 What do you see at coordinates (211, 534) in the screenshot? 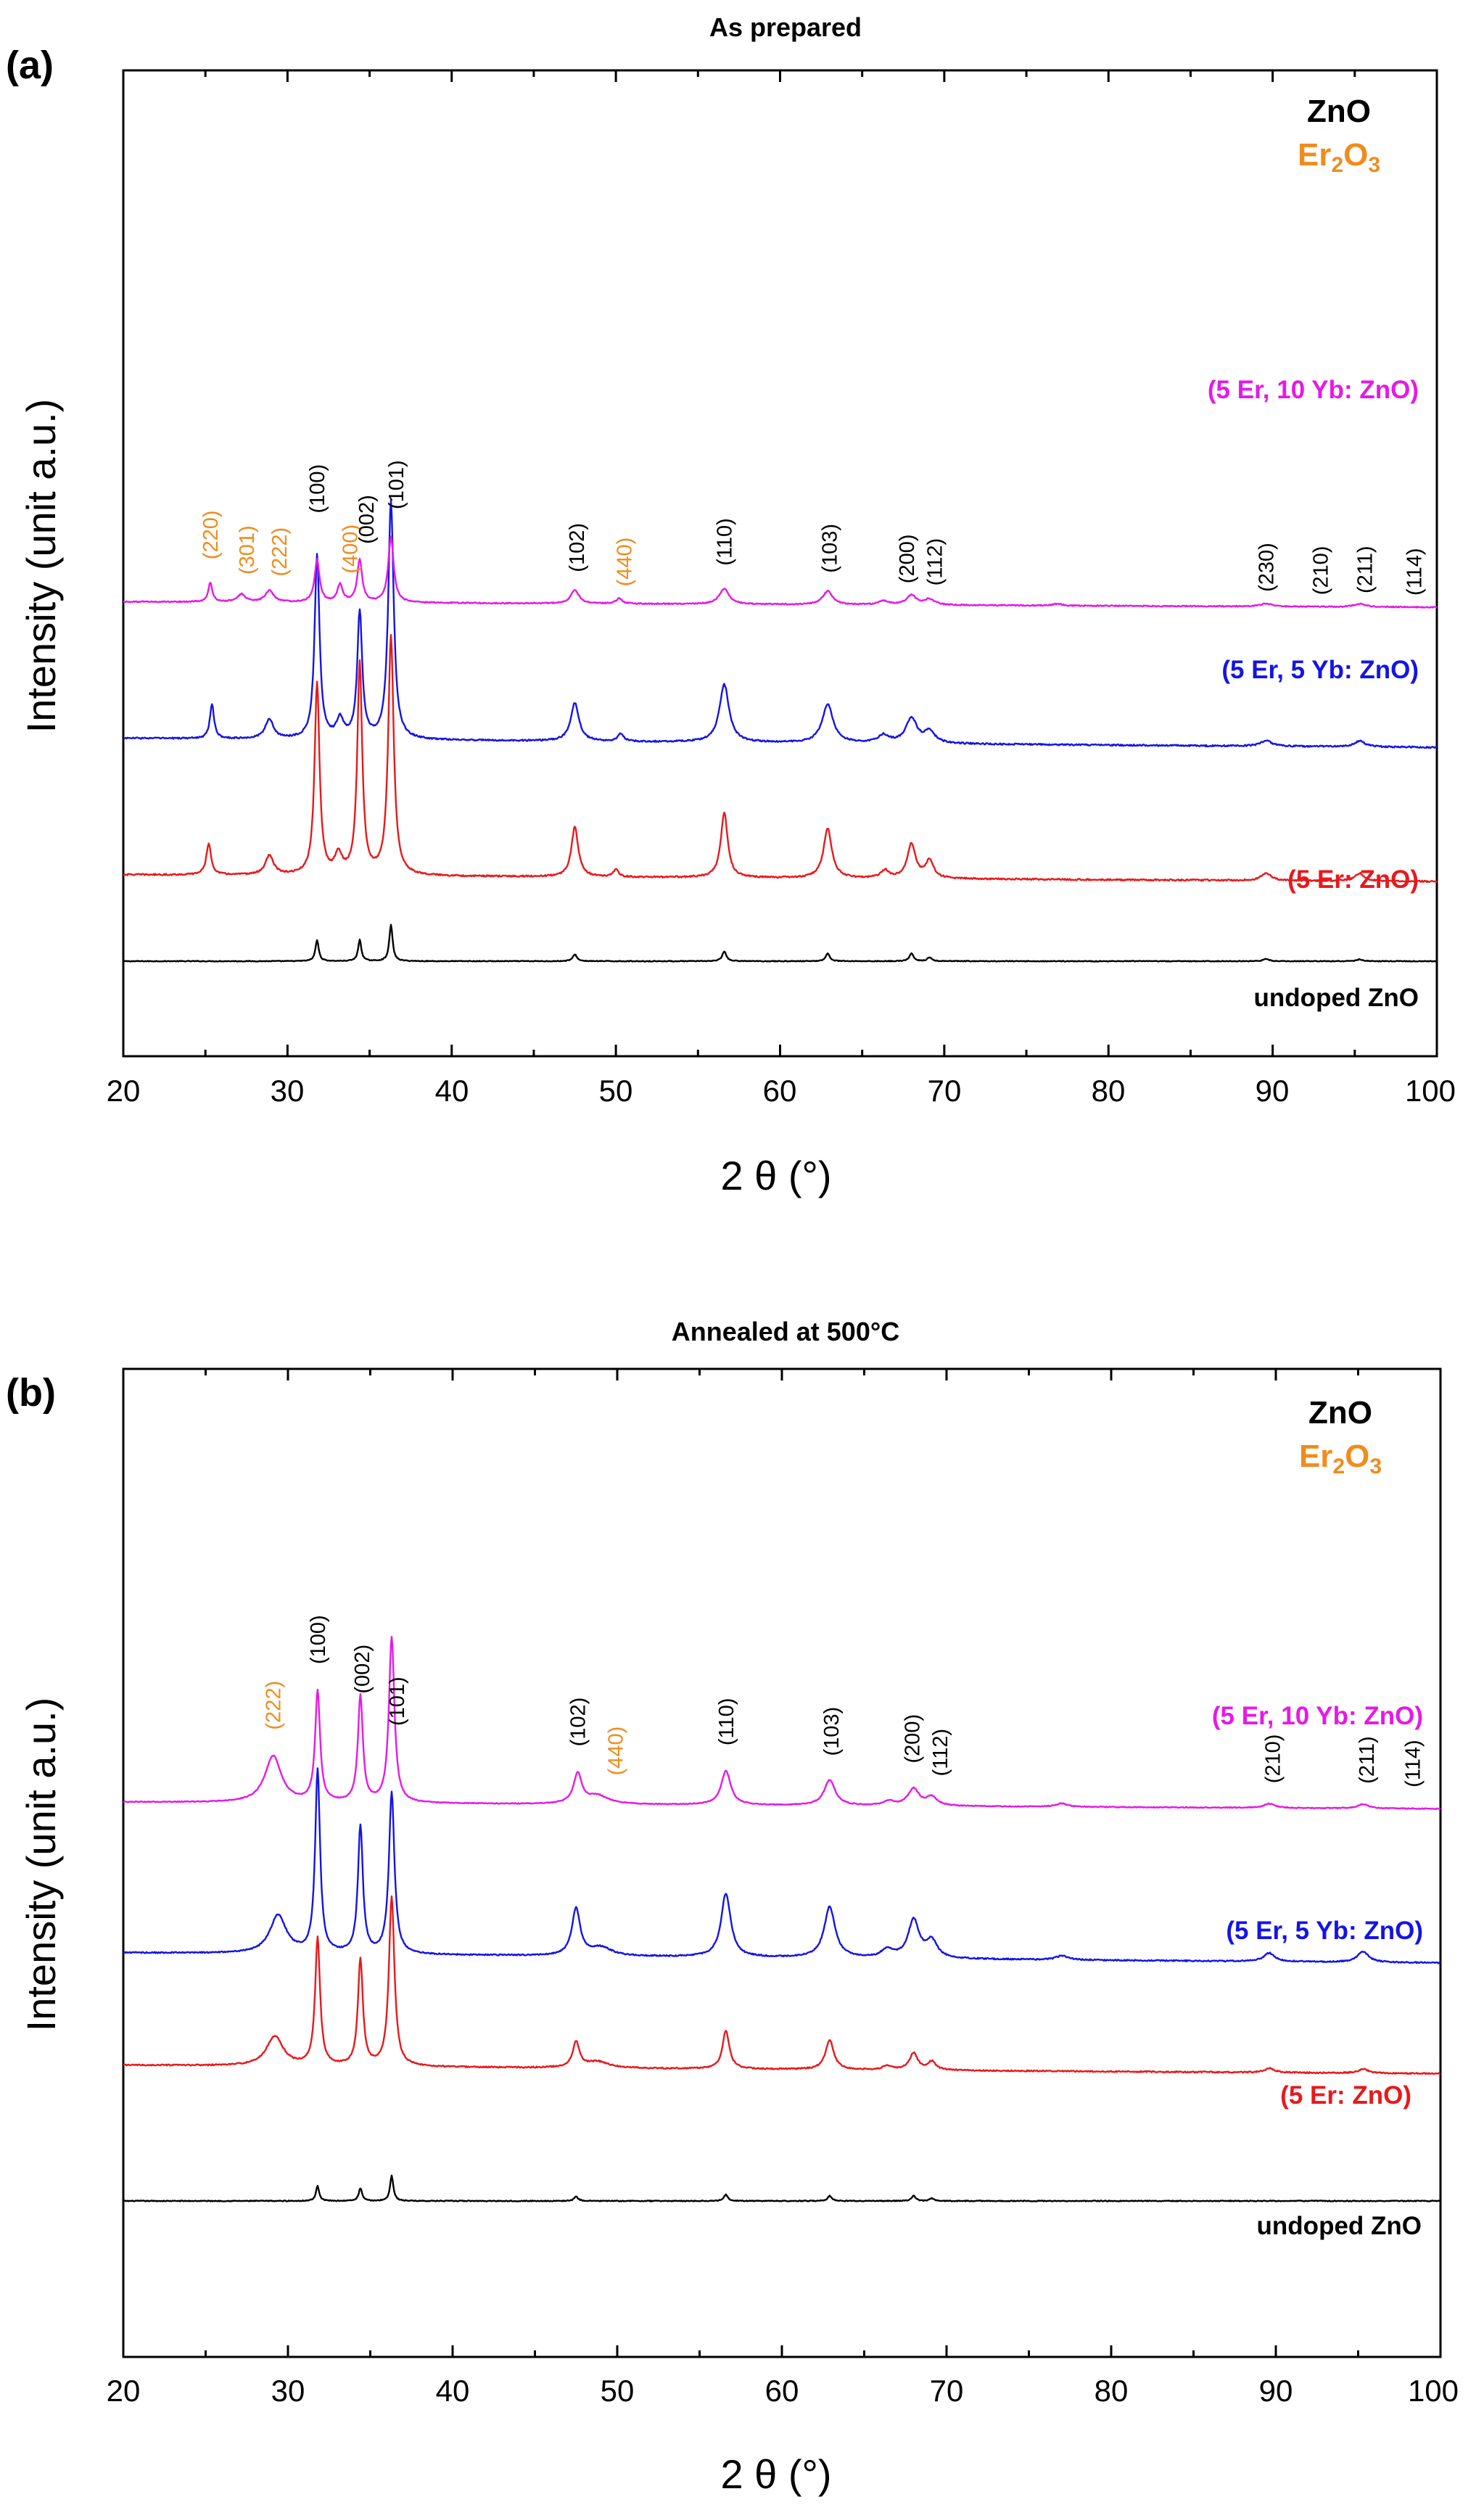
I see `peak-label: (220)` at bounding box center [211, 534].